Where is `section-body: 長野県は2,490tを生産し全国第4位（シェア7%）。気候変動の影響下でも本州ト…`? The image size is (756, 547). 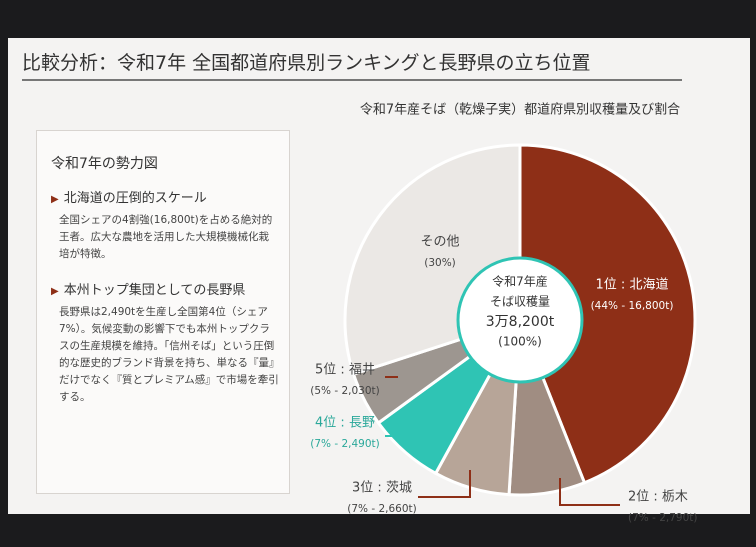
section-body: 長野県は2,490tを生産し全国第4位（シェア7%）。気候変動の影響下でも本州ト… is located at coordinates (169, 354).